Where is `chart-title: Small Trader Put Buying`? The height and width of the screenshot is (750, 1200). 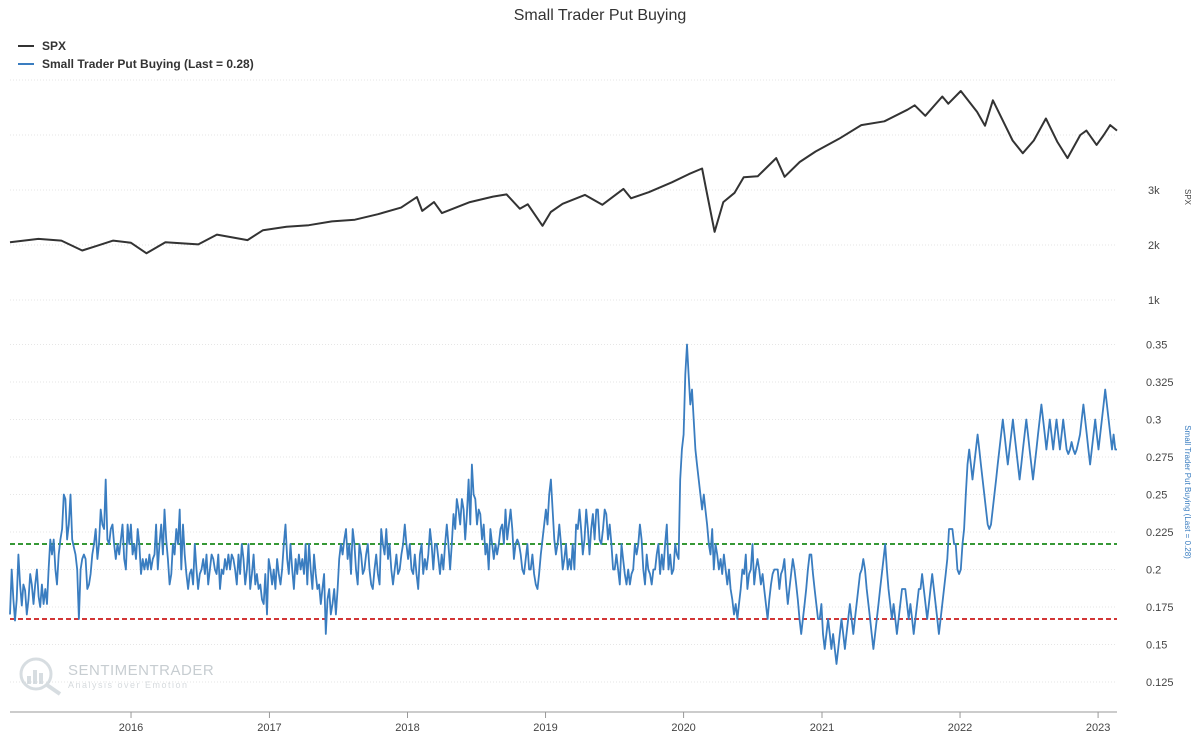 chart-title: Small Trader Put Buying is located at coordinates (600, 15).